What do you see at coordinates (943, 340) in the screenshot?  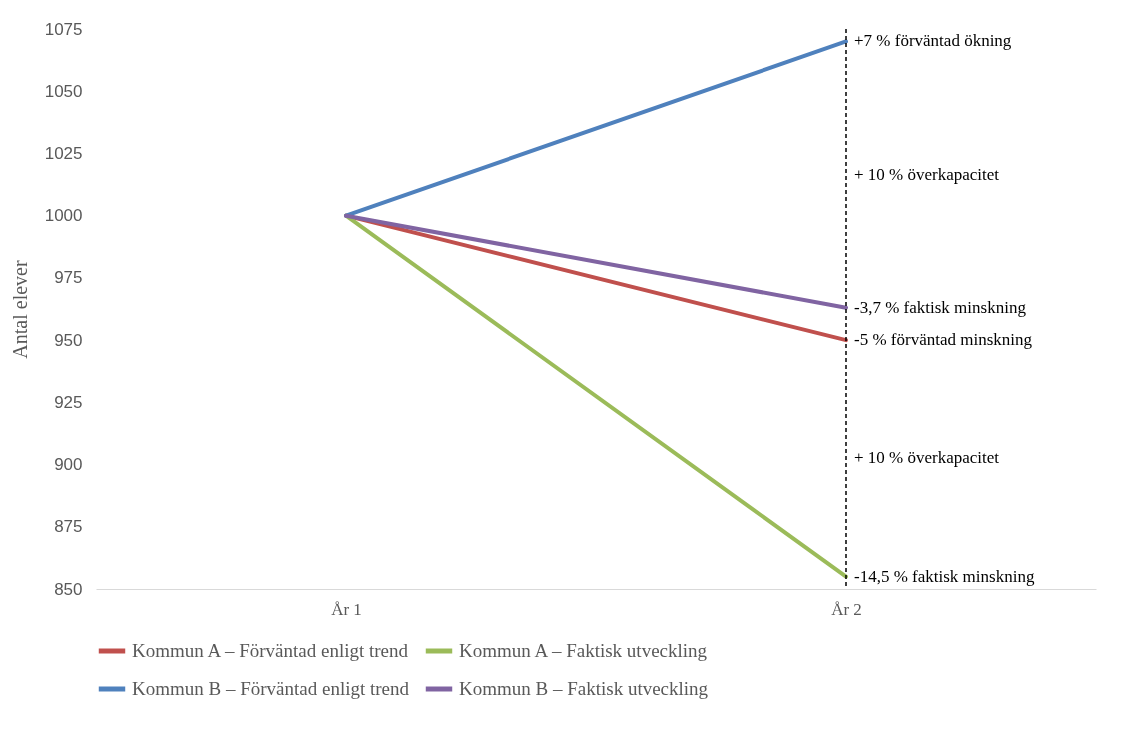 I see `annotation: -5 % förväntad minskning` at bounding box center [943, 340].